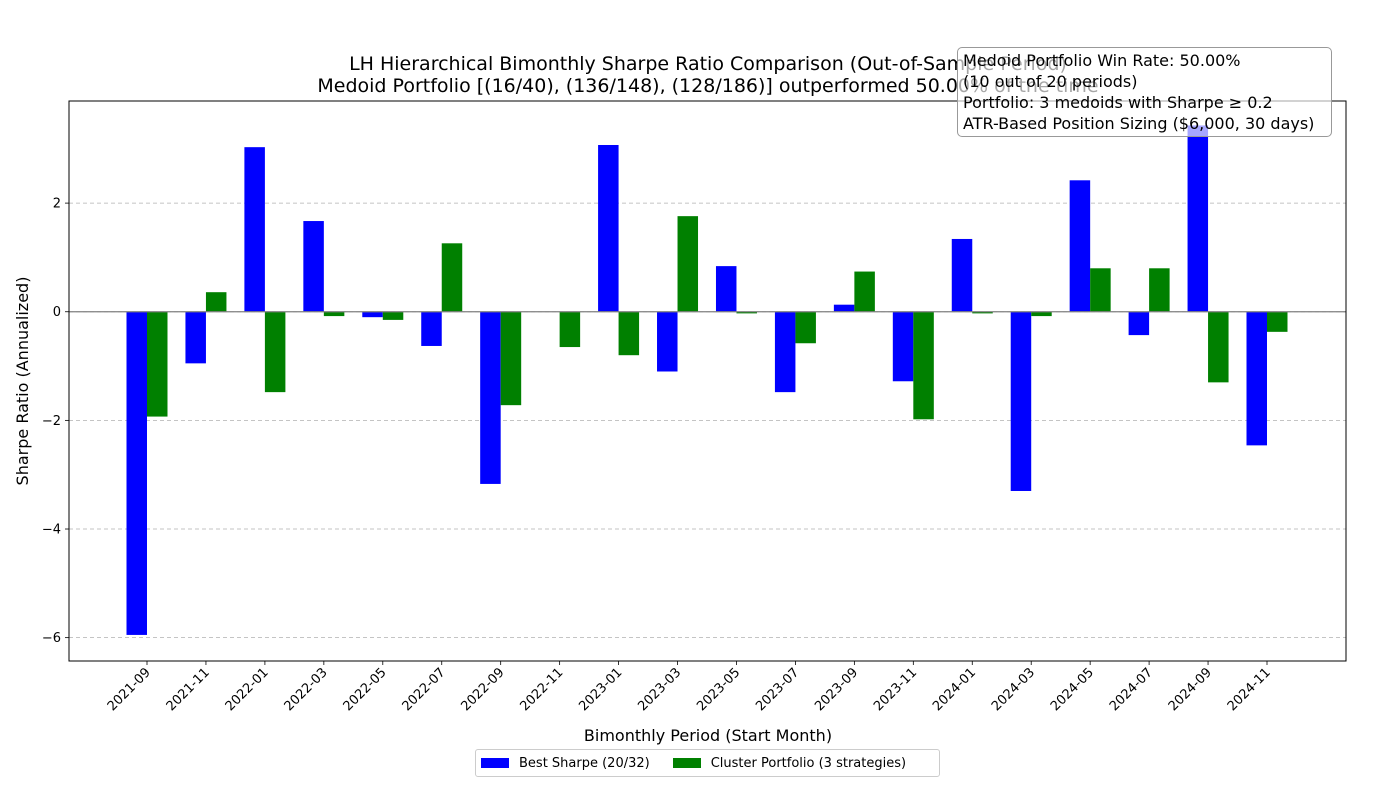 The width and height of the screenshot is (1400, 800). What do you see at coordinates (1102, 60) in the screenshot?
I see `annotation-line: Medoid Portfolio Win Rate: 50.00%` at bounding box center [1102, 60].